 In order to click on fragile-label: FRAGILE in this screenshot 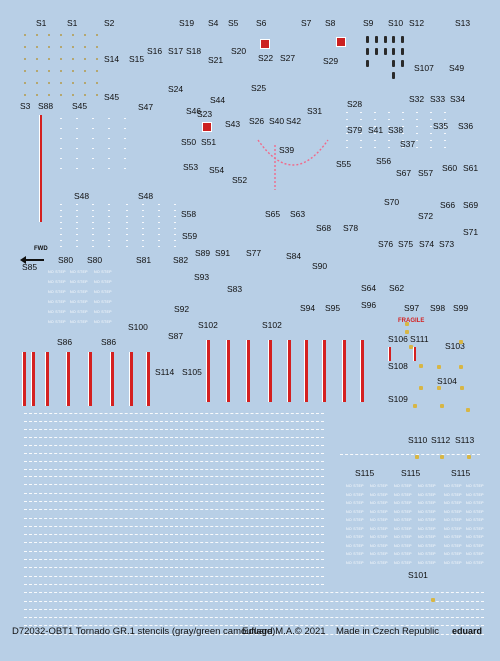, I will do `click(411, 321)`.